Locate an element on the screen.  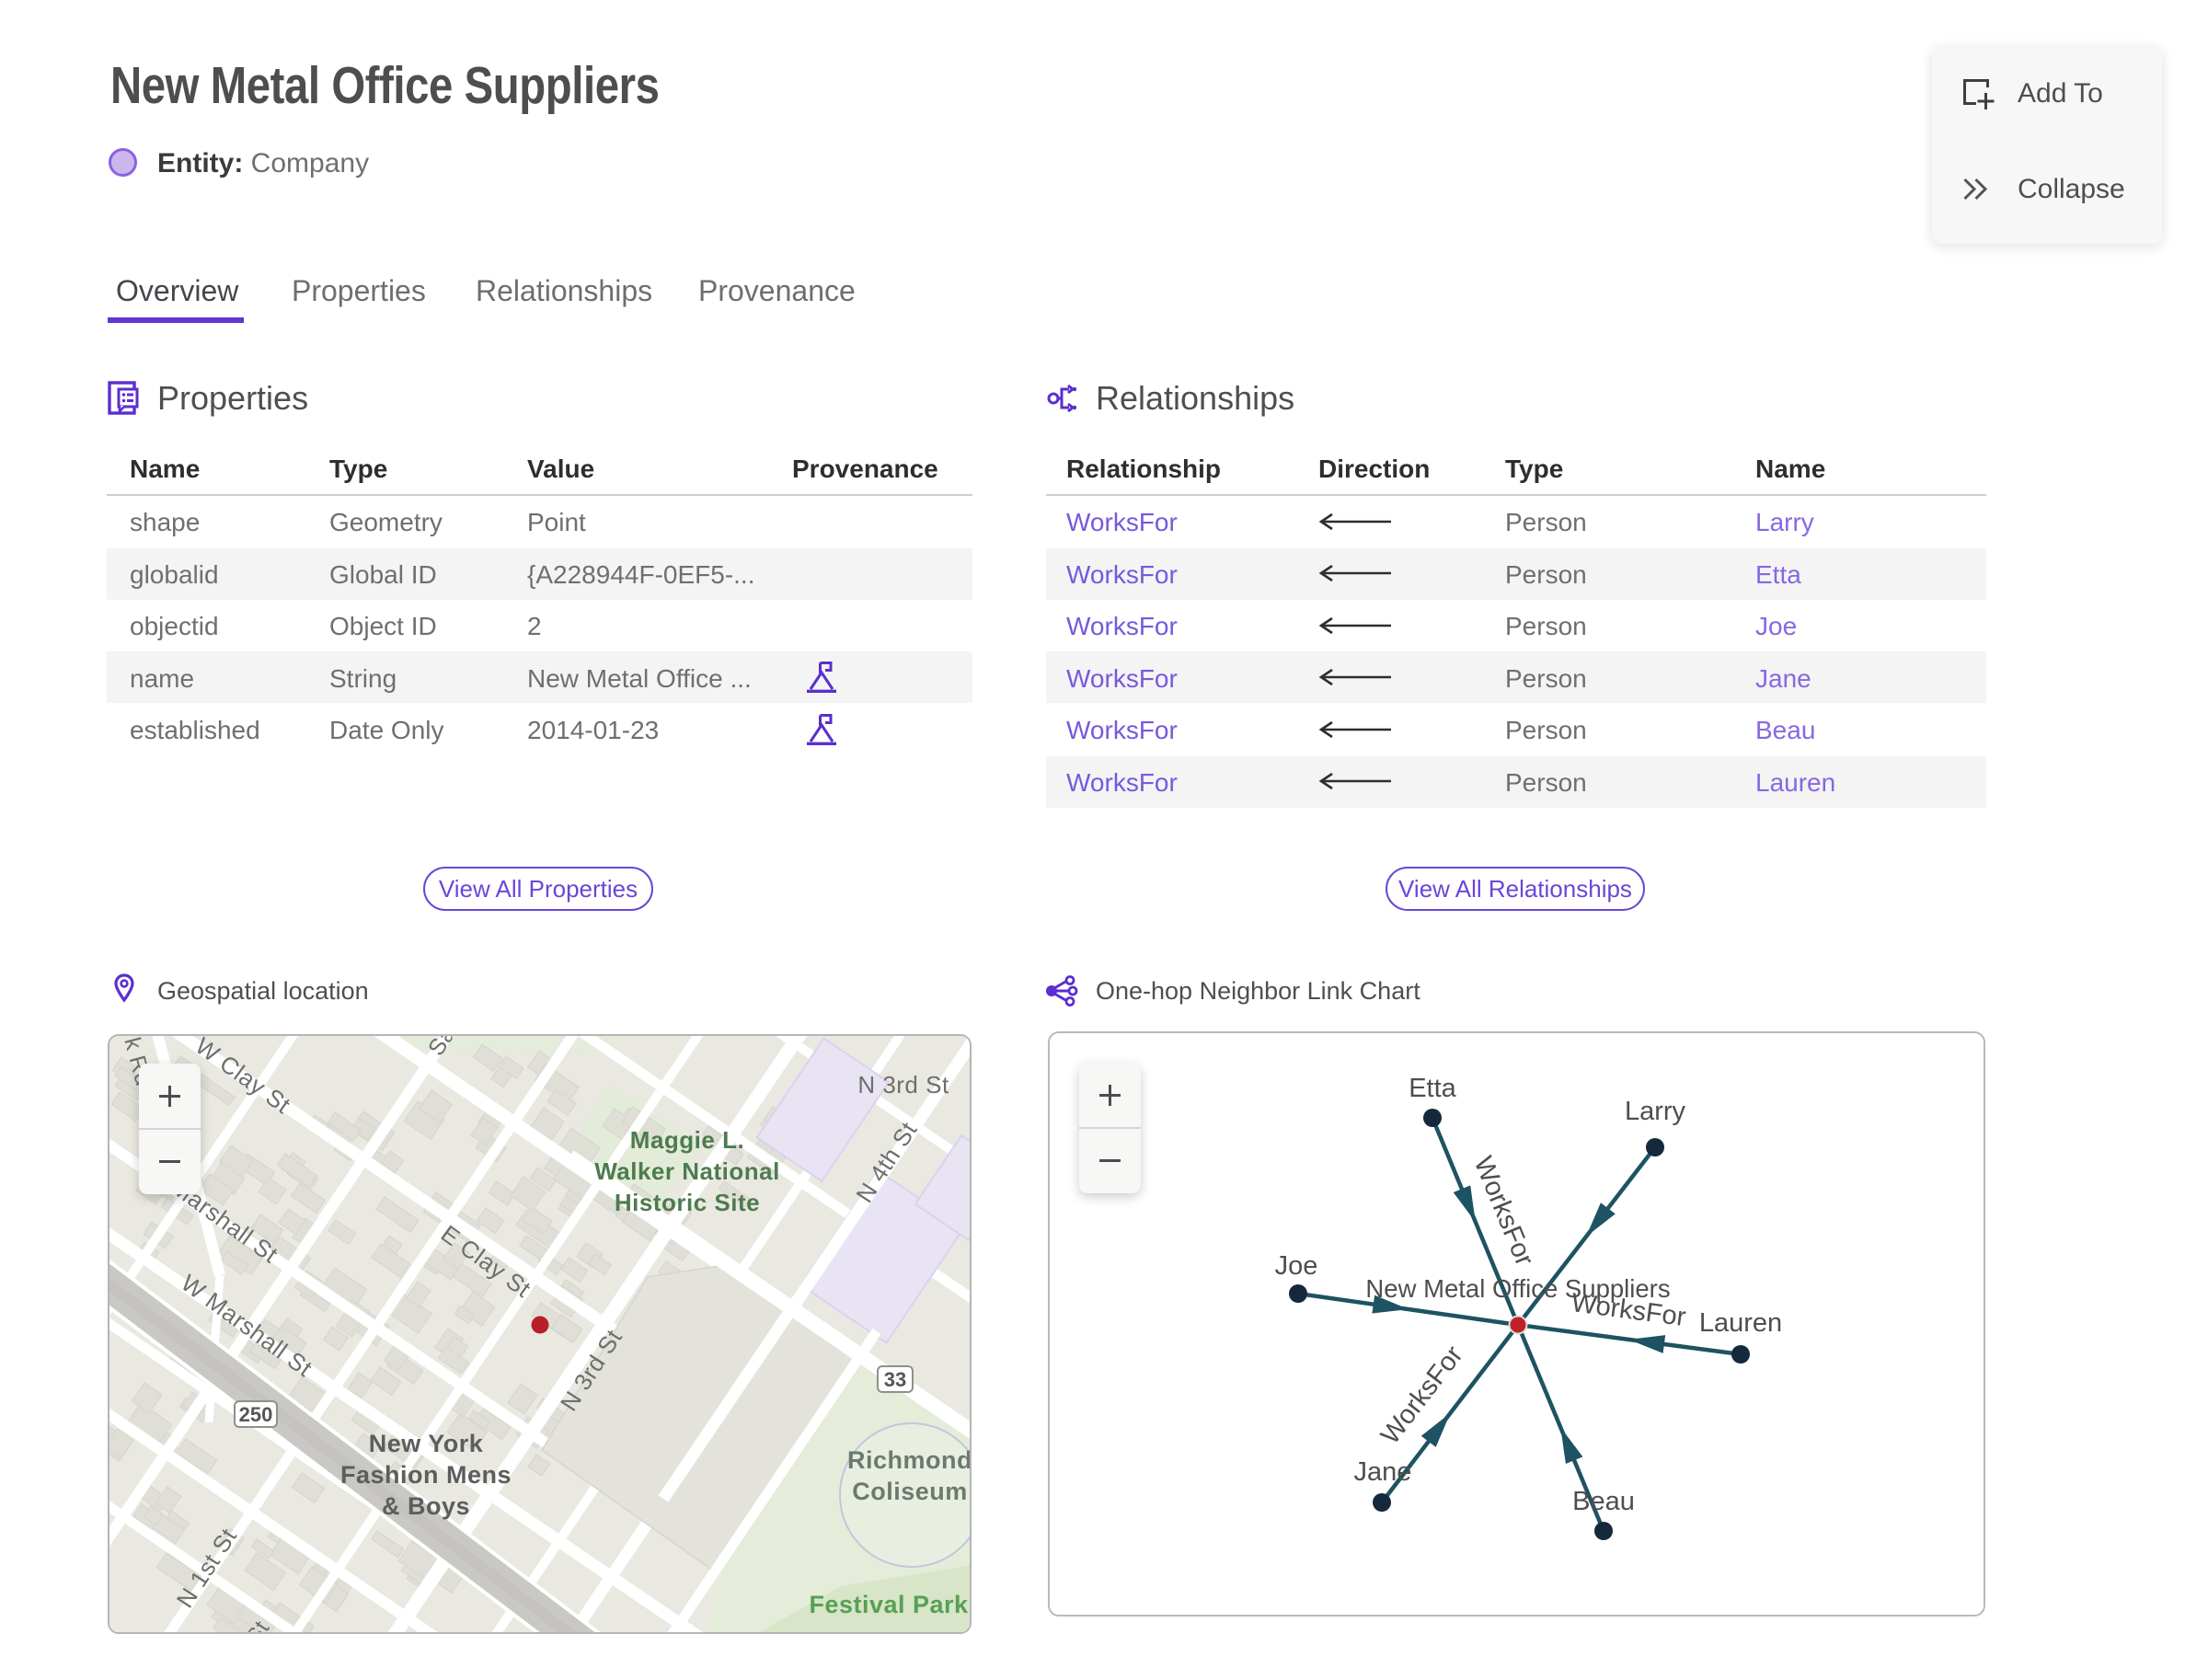
svg-text: Fashion Mens is located at coordinates (426, 1475).